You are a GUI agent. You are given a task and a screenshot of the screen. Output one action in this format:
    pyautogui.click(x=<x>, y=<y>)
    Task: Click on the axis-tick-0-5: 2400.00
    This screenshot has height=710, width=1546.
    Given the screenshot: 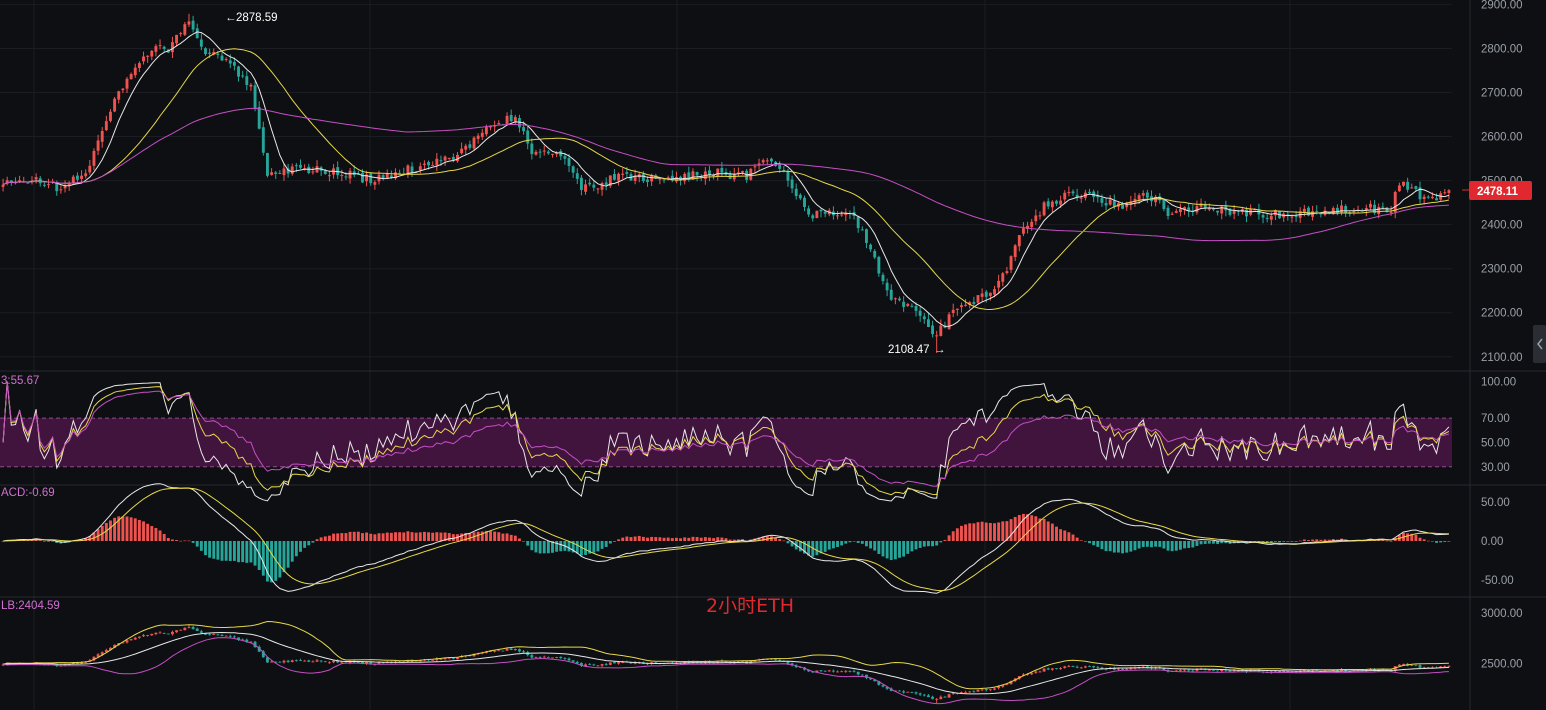 What is the action you would take?
    pyautogui.click(x=1502, y=226)
    